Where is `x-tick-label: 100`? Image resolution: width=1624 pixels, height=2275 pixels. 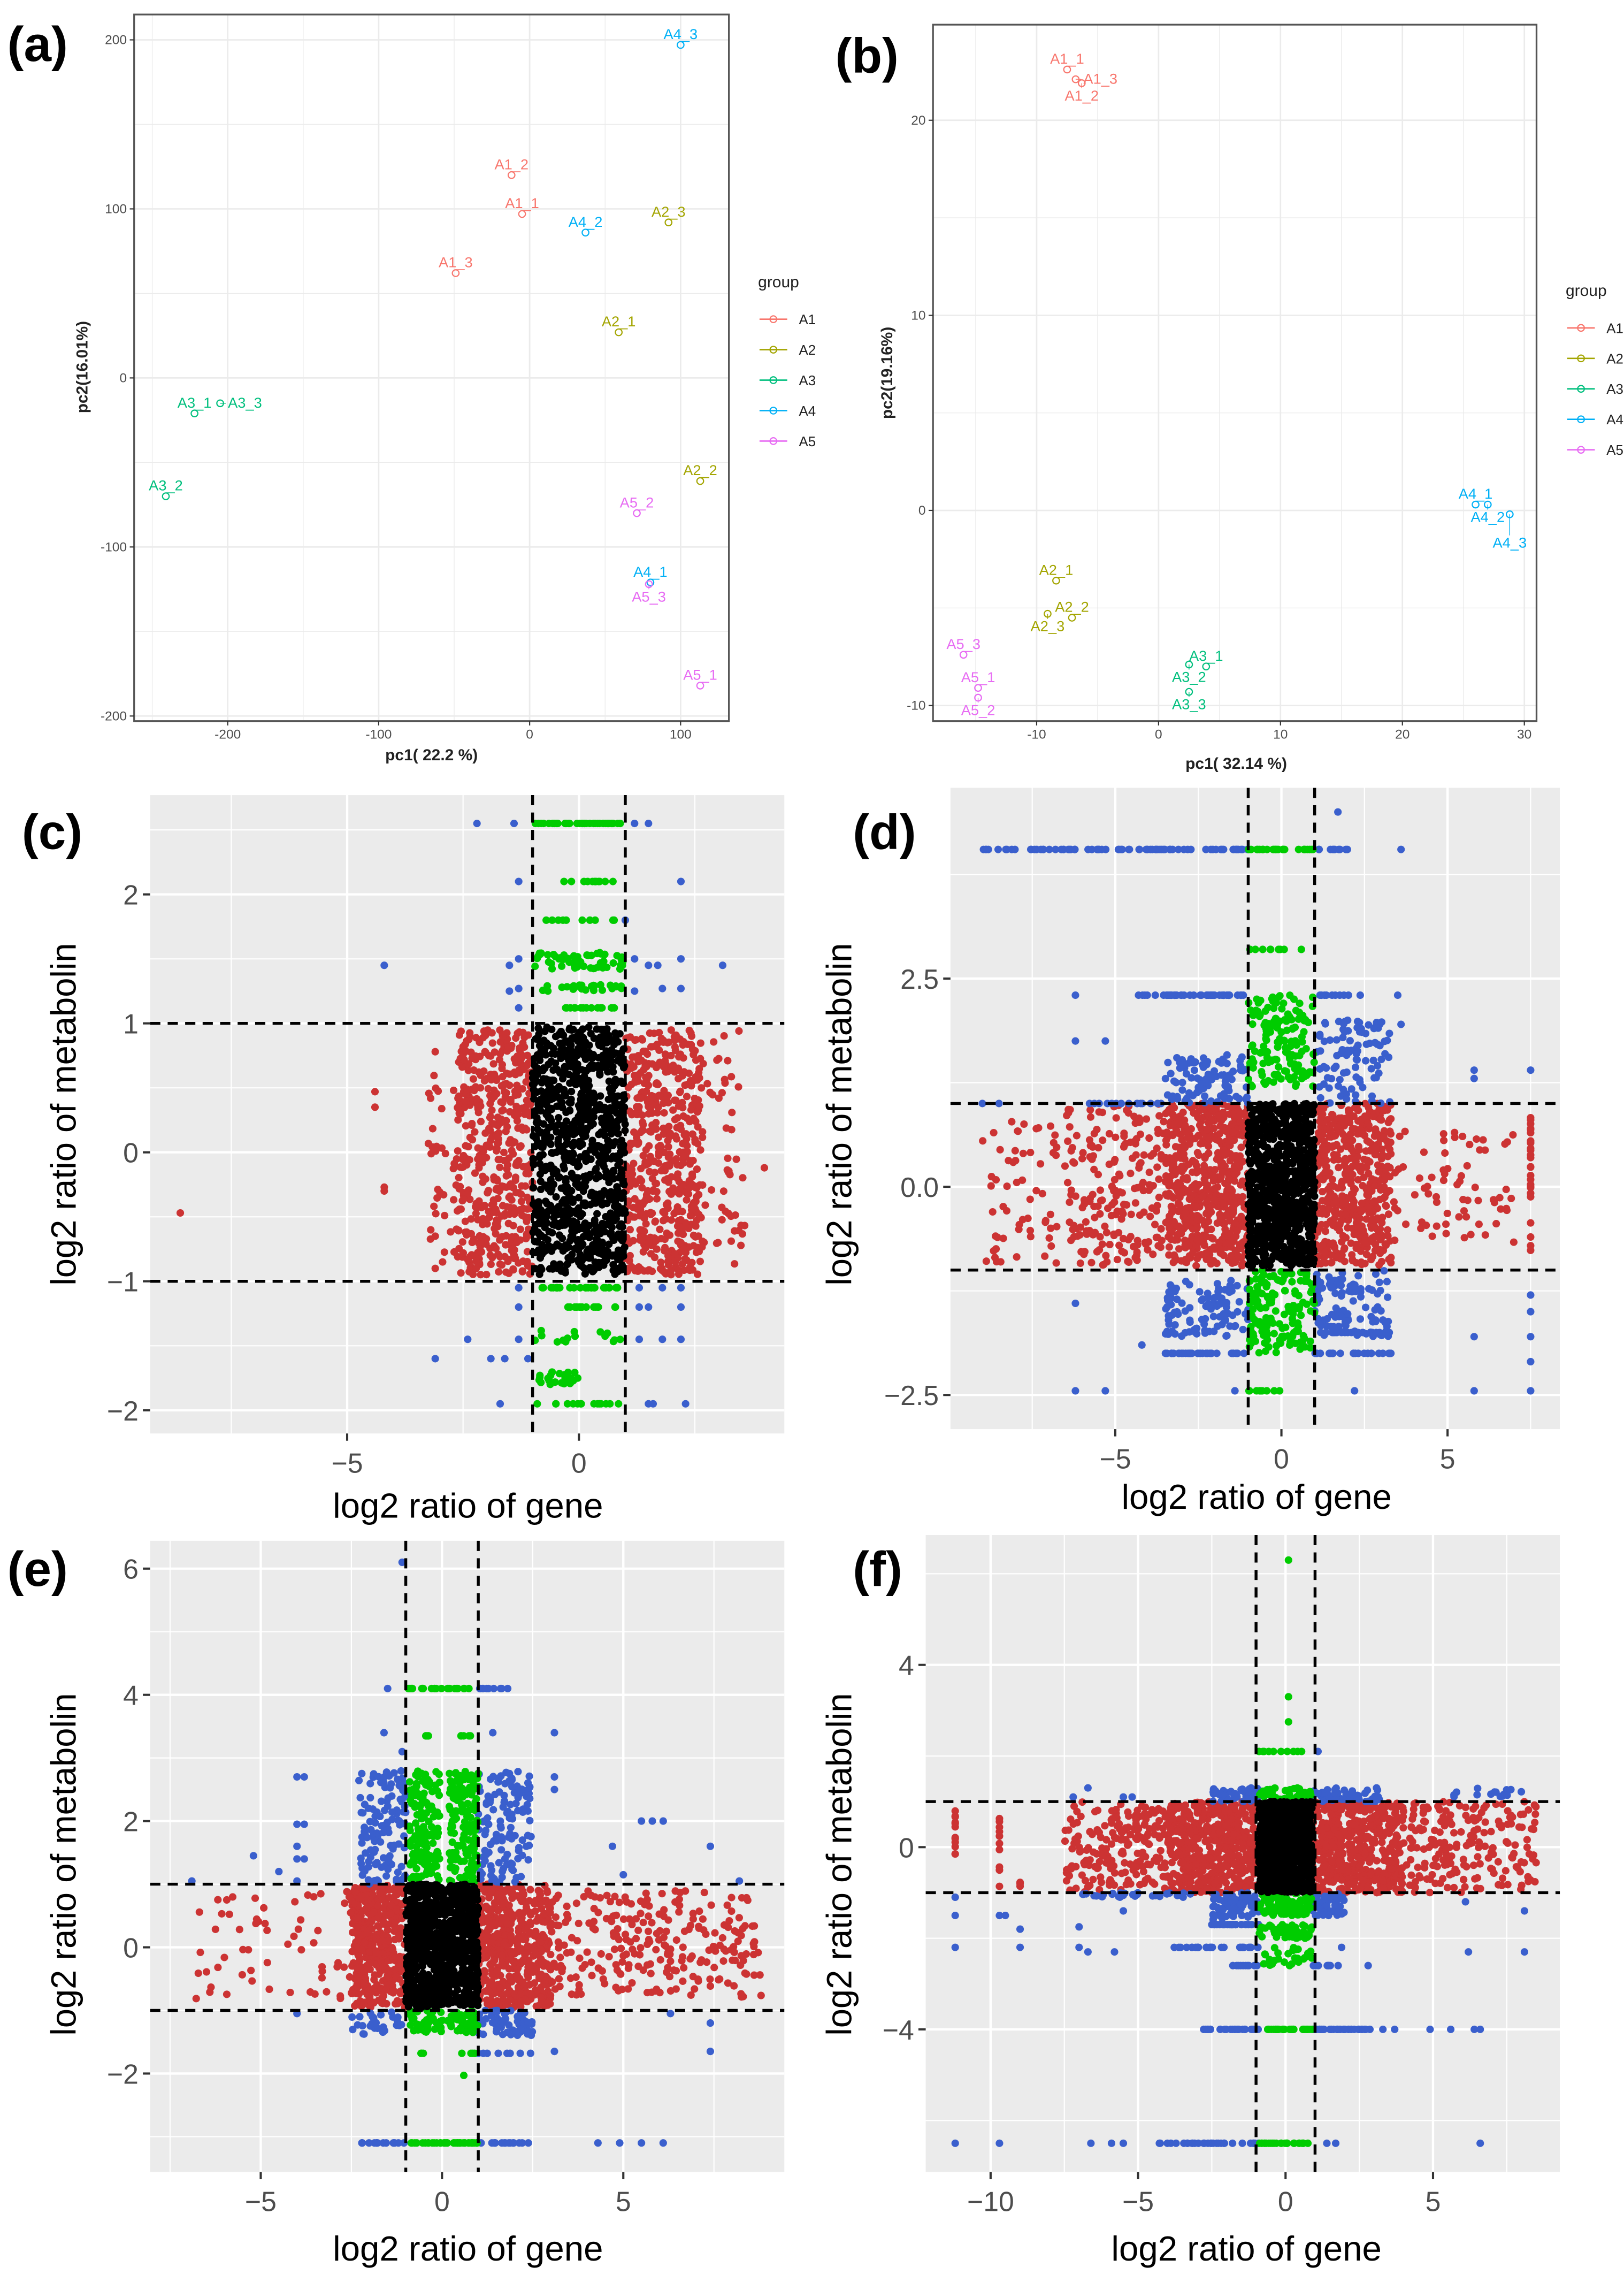
x-tick-label: 100 is located at coordinates (681, 735).